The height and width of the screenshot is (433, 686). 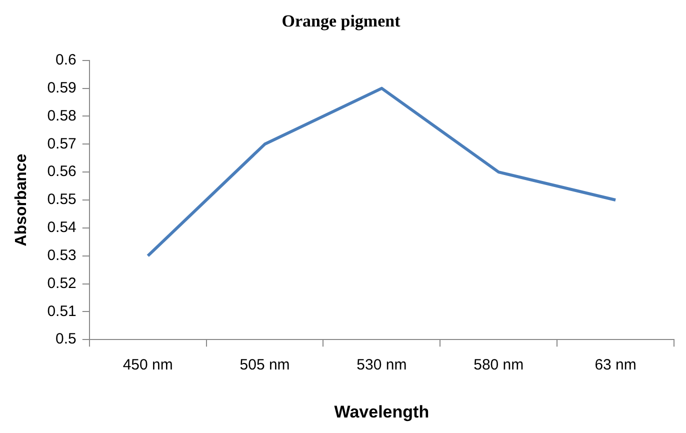 What do you see at coordinates (382, 412) in the screenshot?
I see `x-axis-title: Wavelength` at bounding box center [382, 412].